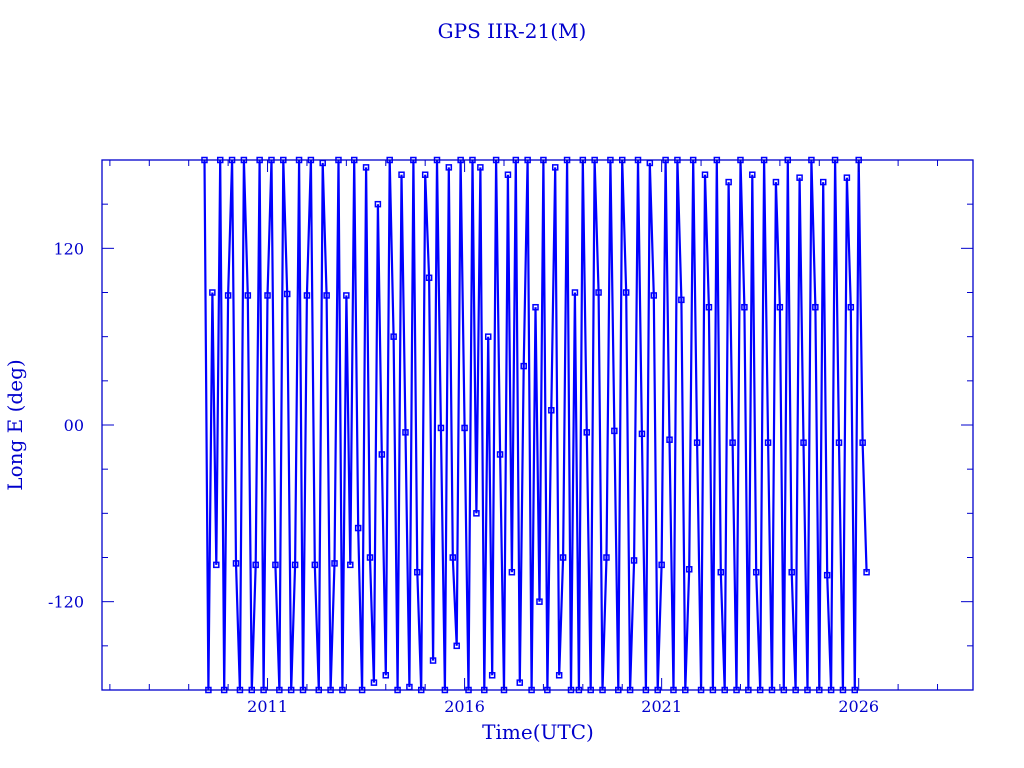 The width and height of the screenshot is (1024, 768). I want to click on y-tick-label: 00, so click(74, 425).